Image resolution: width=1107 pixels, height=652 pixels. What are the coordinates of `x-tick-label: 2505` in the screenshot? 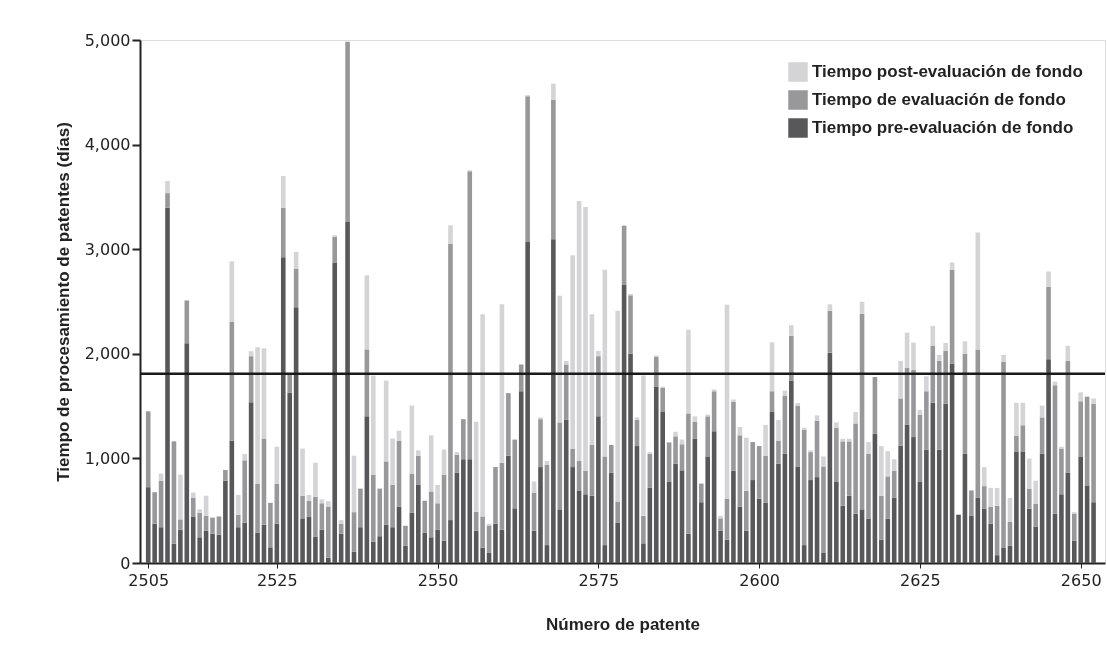 It's located at (149, 580).